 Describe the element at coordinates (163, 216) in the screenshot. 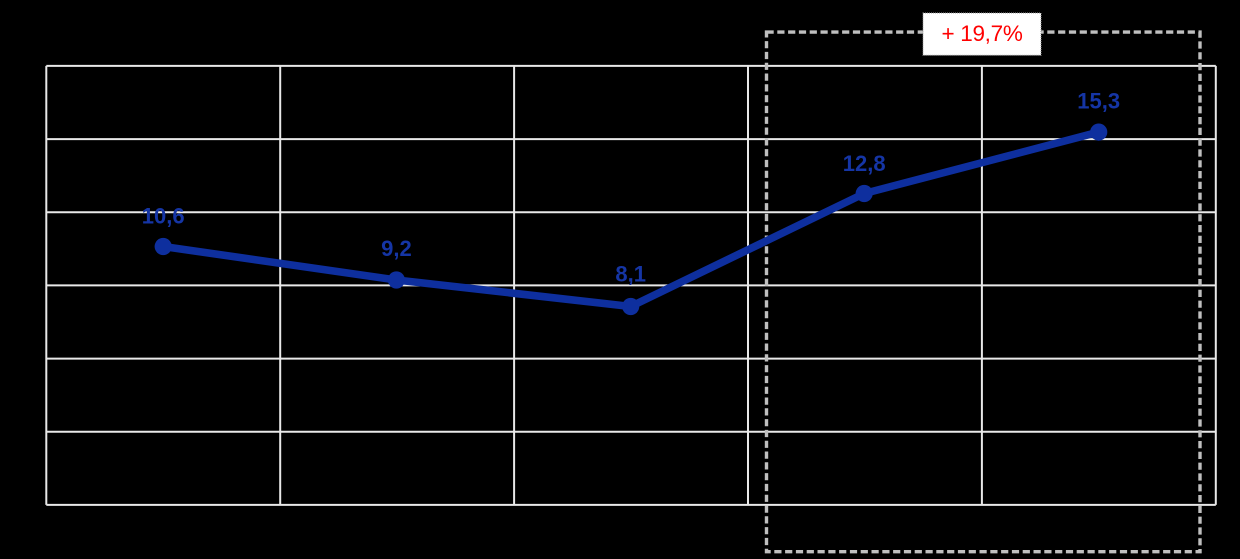

I see `svg-text: 10,6` at that location.